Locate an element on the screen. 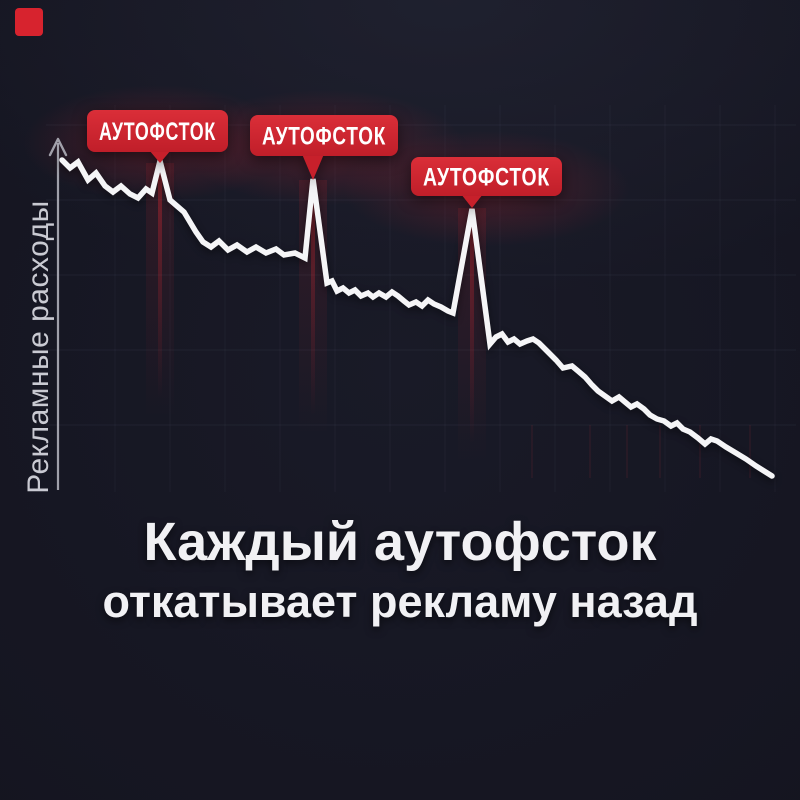  callout-1: АУТОФСТОК is located at coordinates (157, 136).